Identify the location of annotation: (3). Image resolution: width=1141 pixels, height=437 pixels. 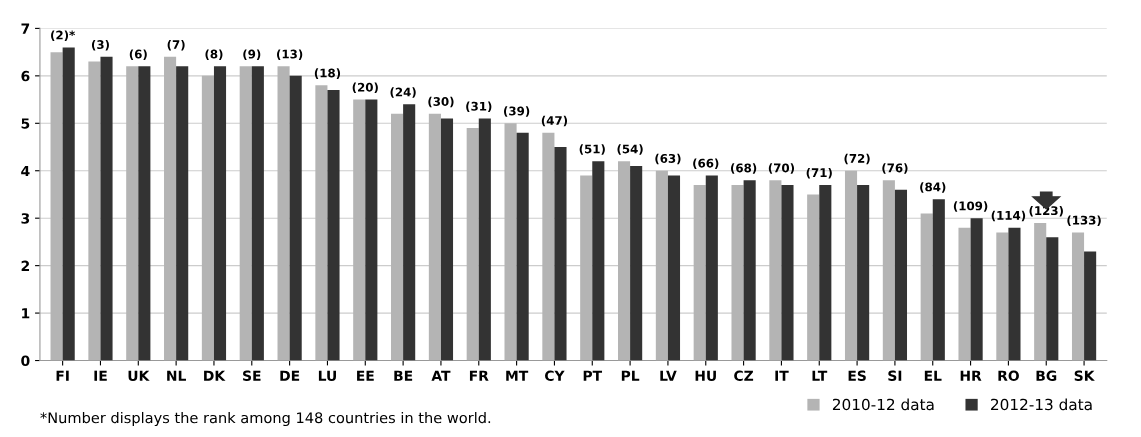
(100, 45).